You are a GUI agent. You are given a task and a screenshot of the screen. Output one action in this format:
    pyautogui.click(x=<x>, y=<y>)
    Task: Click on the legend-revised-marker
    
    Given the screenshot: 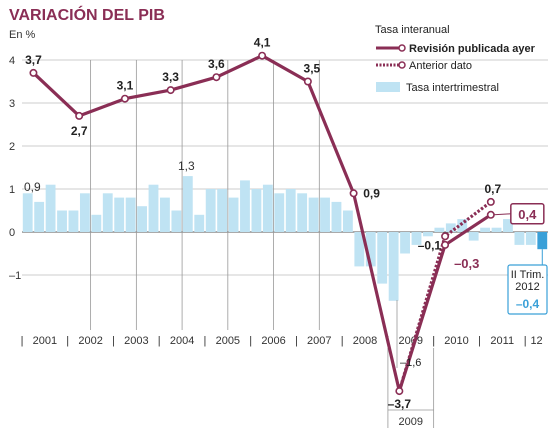 What is the action you would take?
    pyautogui.click(x=402, y=48)
    